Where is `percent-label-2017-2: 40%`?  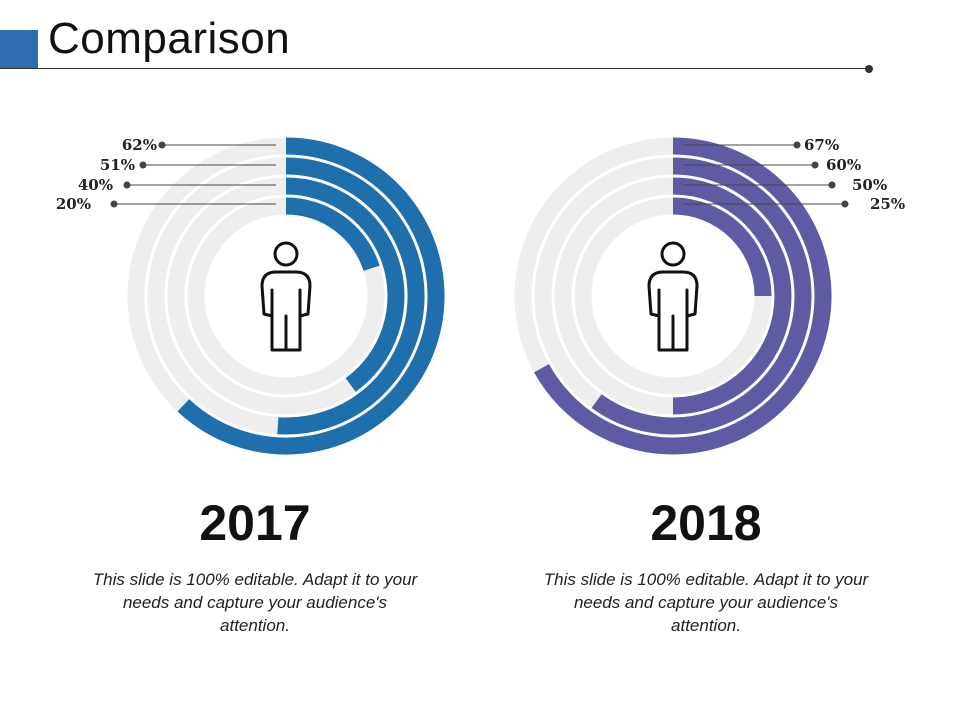 percent-label-2017-2: 40% is located at coordinates (95, 185).